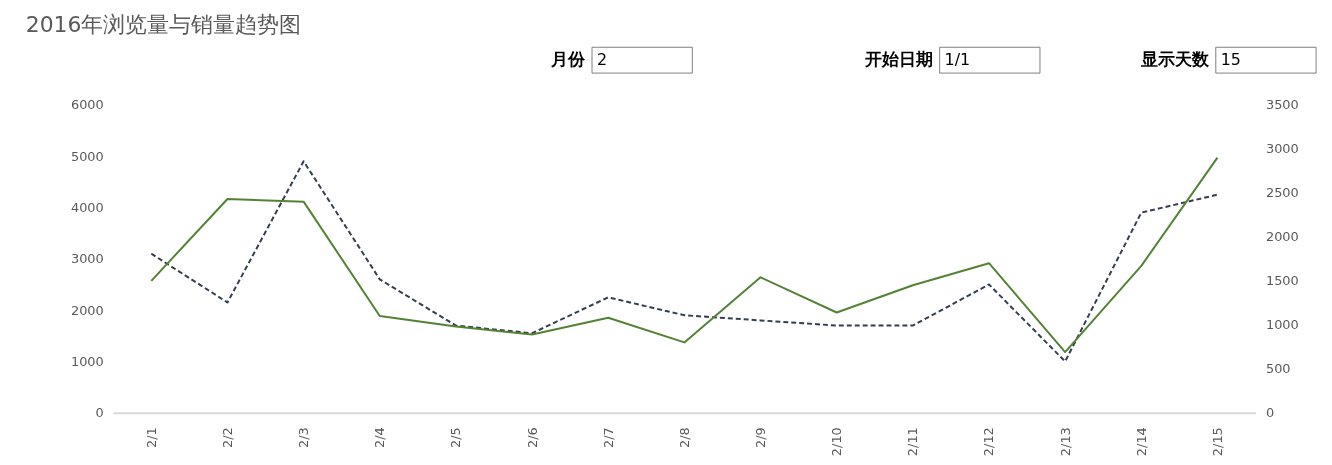 This screenshot has height=465, width=1332. Describe the element at coordinates (957, 60) in the screenshot. I see `text: 1/1` at that location.